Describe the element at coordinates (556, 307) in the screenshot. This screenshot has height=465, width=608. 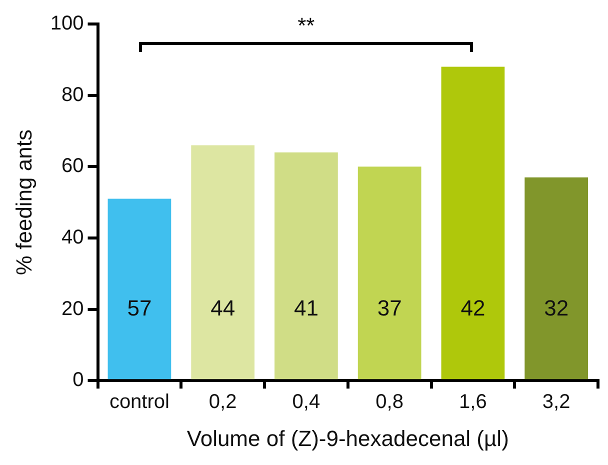
I see `annotation: 32` at that location.